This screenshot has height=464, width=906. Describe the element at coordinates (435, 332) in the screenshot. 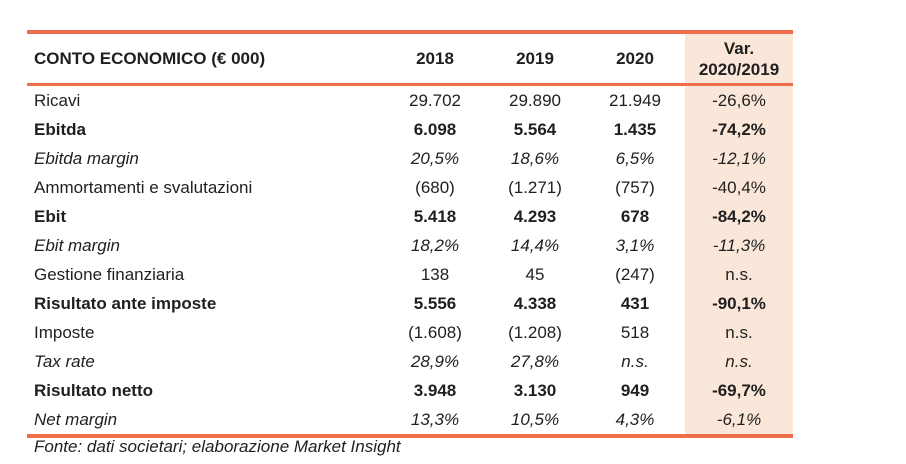

I see `value-2018: (1.608)` at that location.